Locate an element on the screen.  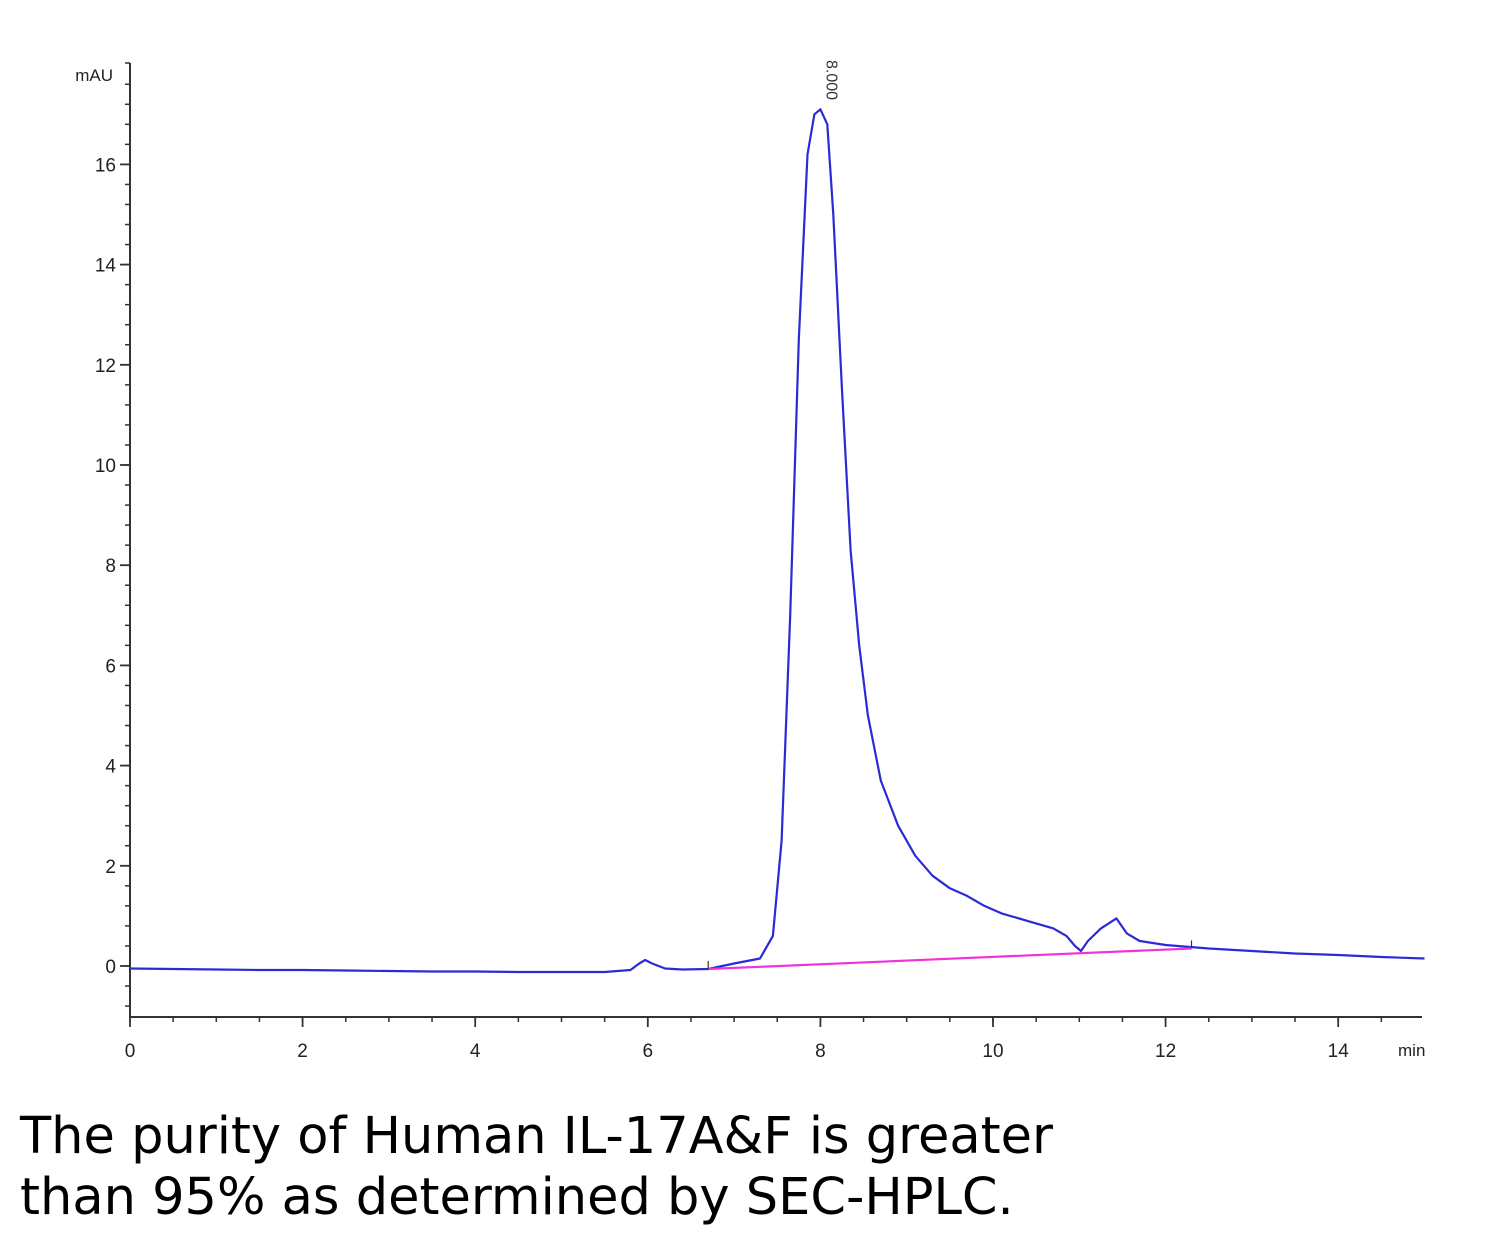
y-tick-label: 2 is located at coordinates (110, 867).